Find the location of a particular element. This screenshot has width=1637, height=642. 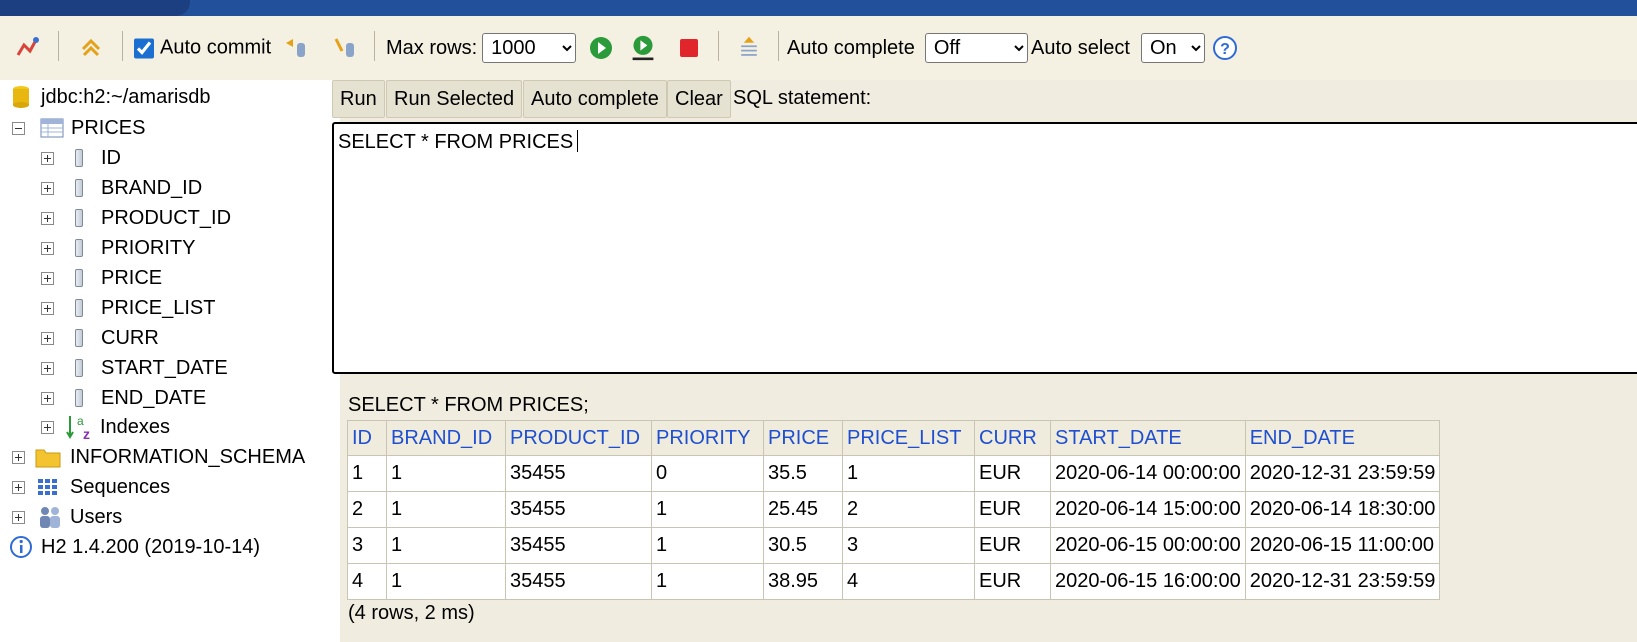

table-cell: 38.95 is located at coordinates (803, 581).